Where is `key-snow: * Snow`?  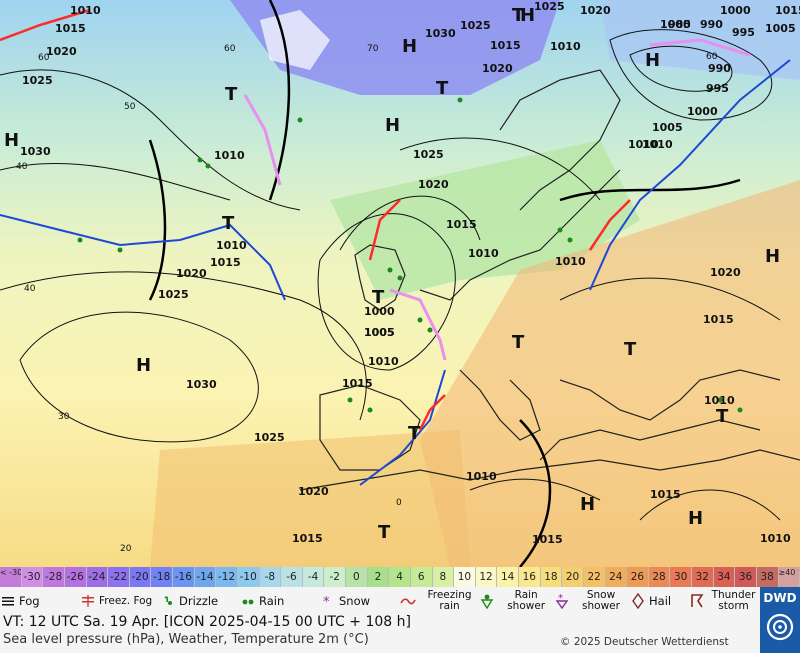
key-snow: * Snow is located at coordinates (360, 601).